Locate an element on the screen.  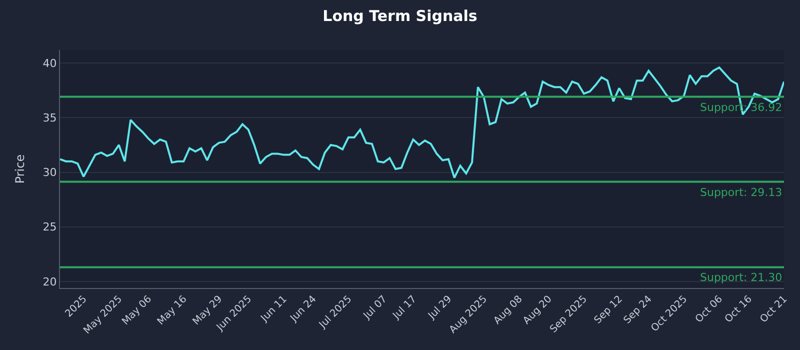
y-tick-label: 30 is located at coordinates (49, 173).